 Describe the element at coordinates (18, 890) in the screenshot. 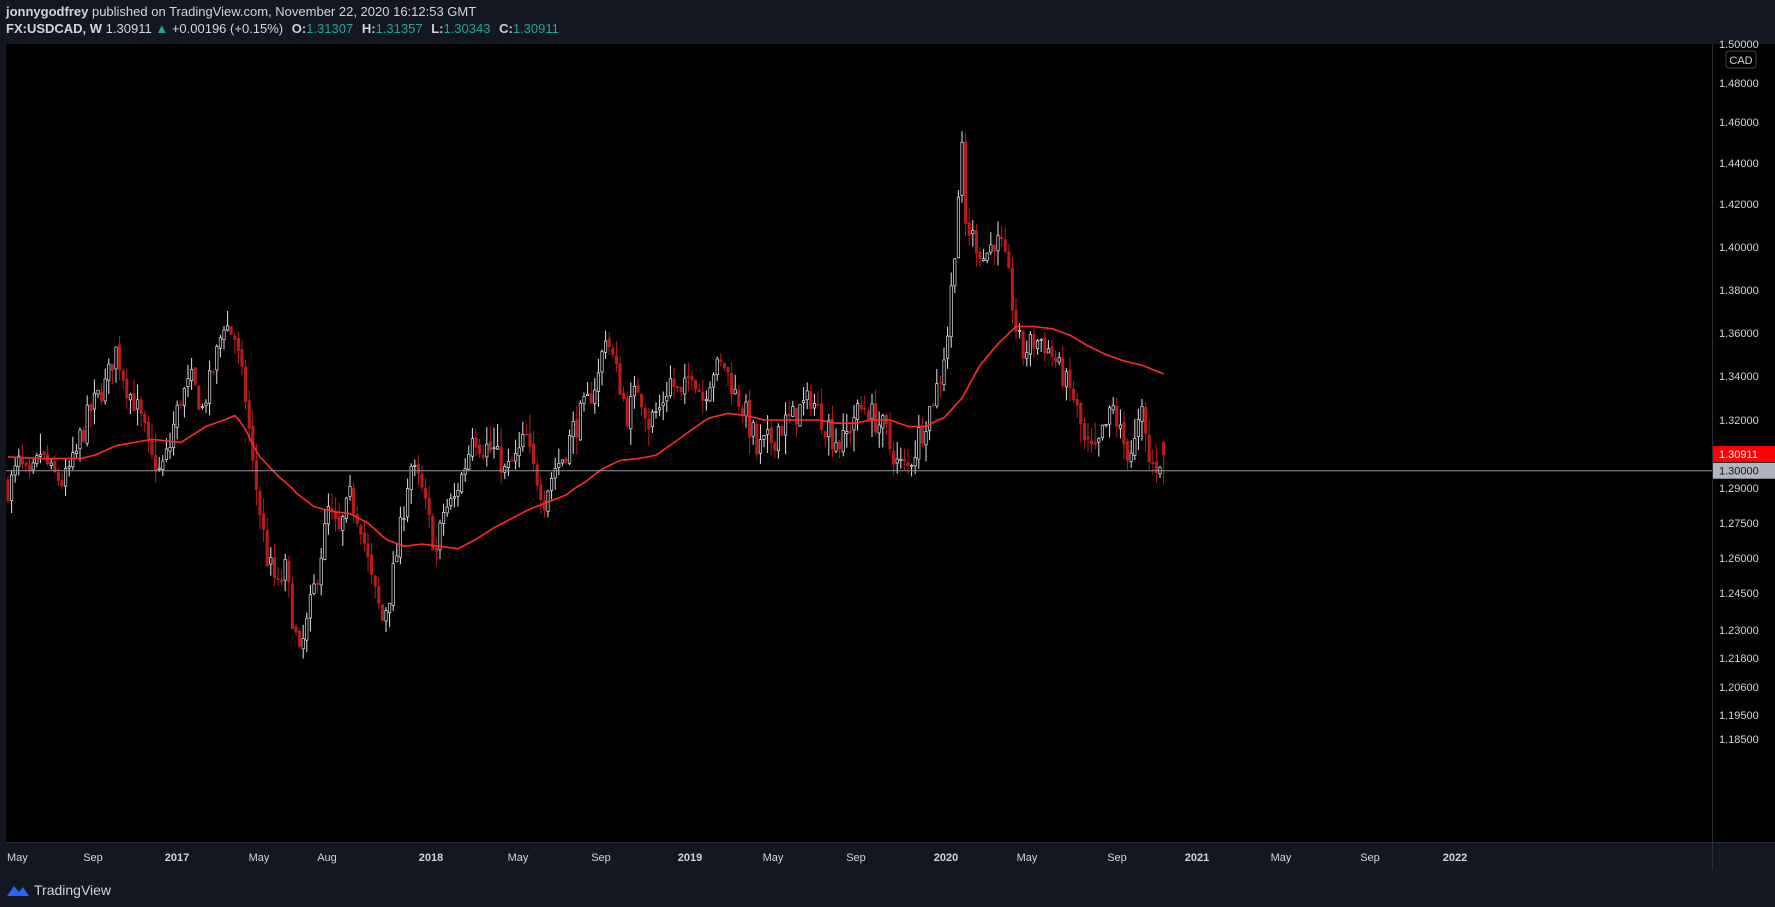

I see `tradingview-logo-icon` at that location.